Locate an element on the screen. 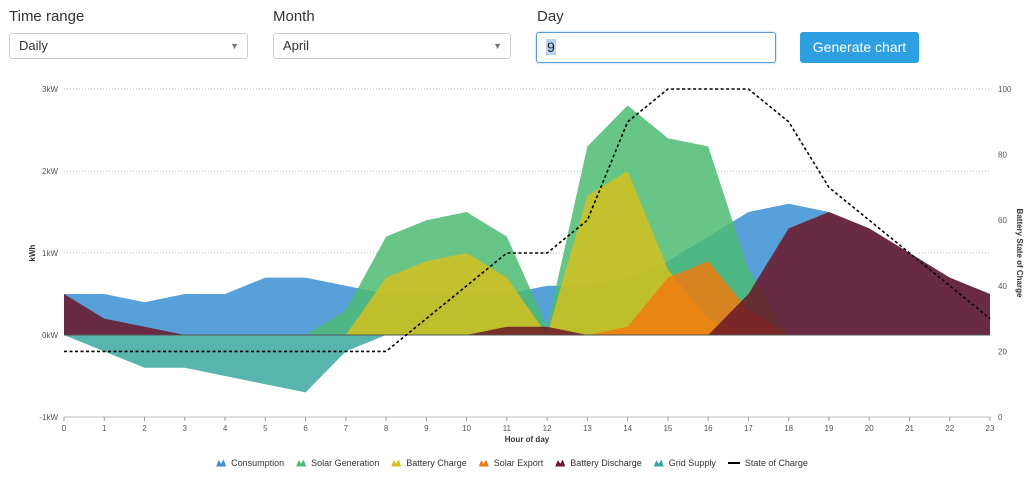 The height and width of the screenshot is (494, 1024). y2-tick-label: 40 is located at coordinates (1002, 286).